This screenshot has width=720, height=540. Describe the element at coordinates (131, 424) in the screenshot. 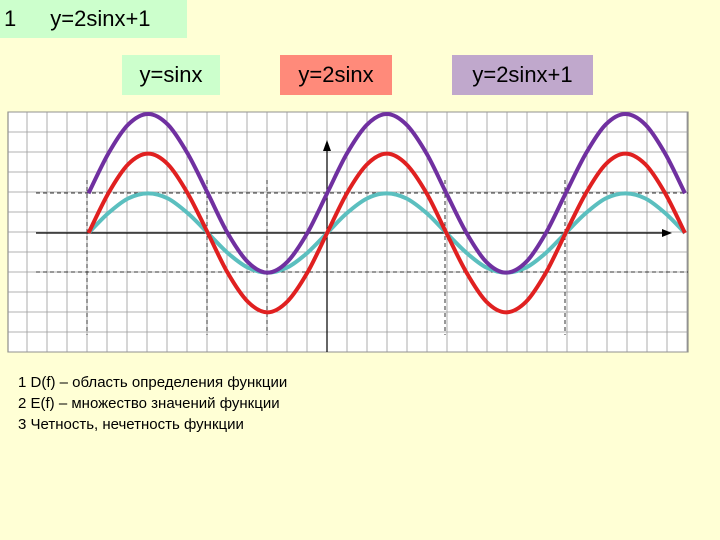

I see `note: 3 Четность, нечетность функции` at that location.